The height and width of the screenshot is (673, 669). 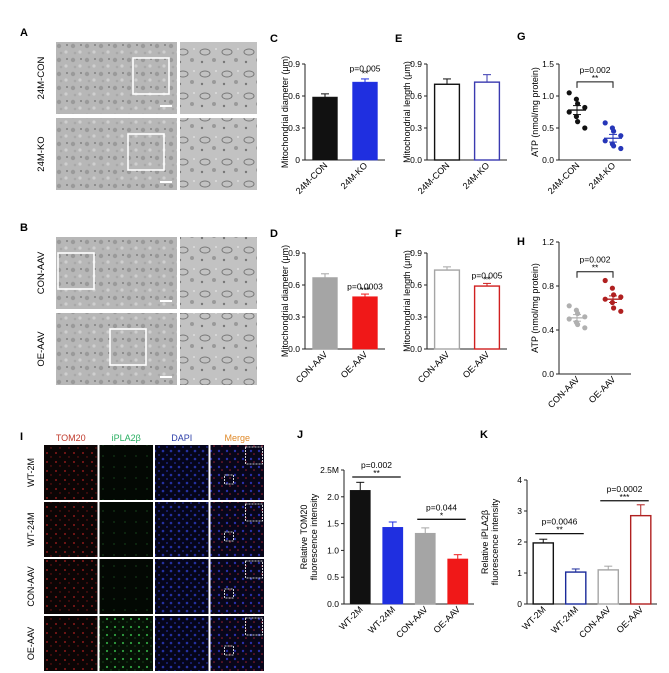 What do you see at coordinates (218, 349) in the screenshot?
I see `micrograph-zoom` at bounding box center [218, 349].